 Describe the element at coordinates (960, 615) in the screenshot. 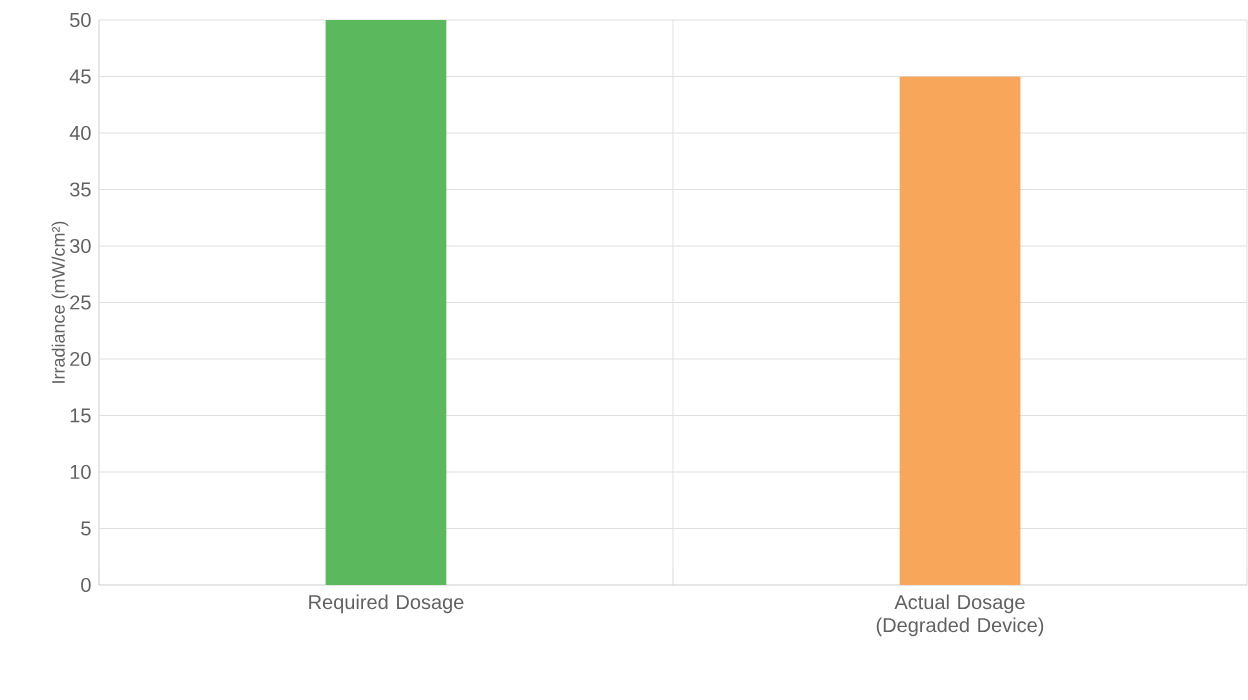

I see `x-tick-label: Actual Dosage (Degraded Device)` at that location.